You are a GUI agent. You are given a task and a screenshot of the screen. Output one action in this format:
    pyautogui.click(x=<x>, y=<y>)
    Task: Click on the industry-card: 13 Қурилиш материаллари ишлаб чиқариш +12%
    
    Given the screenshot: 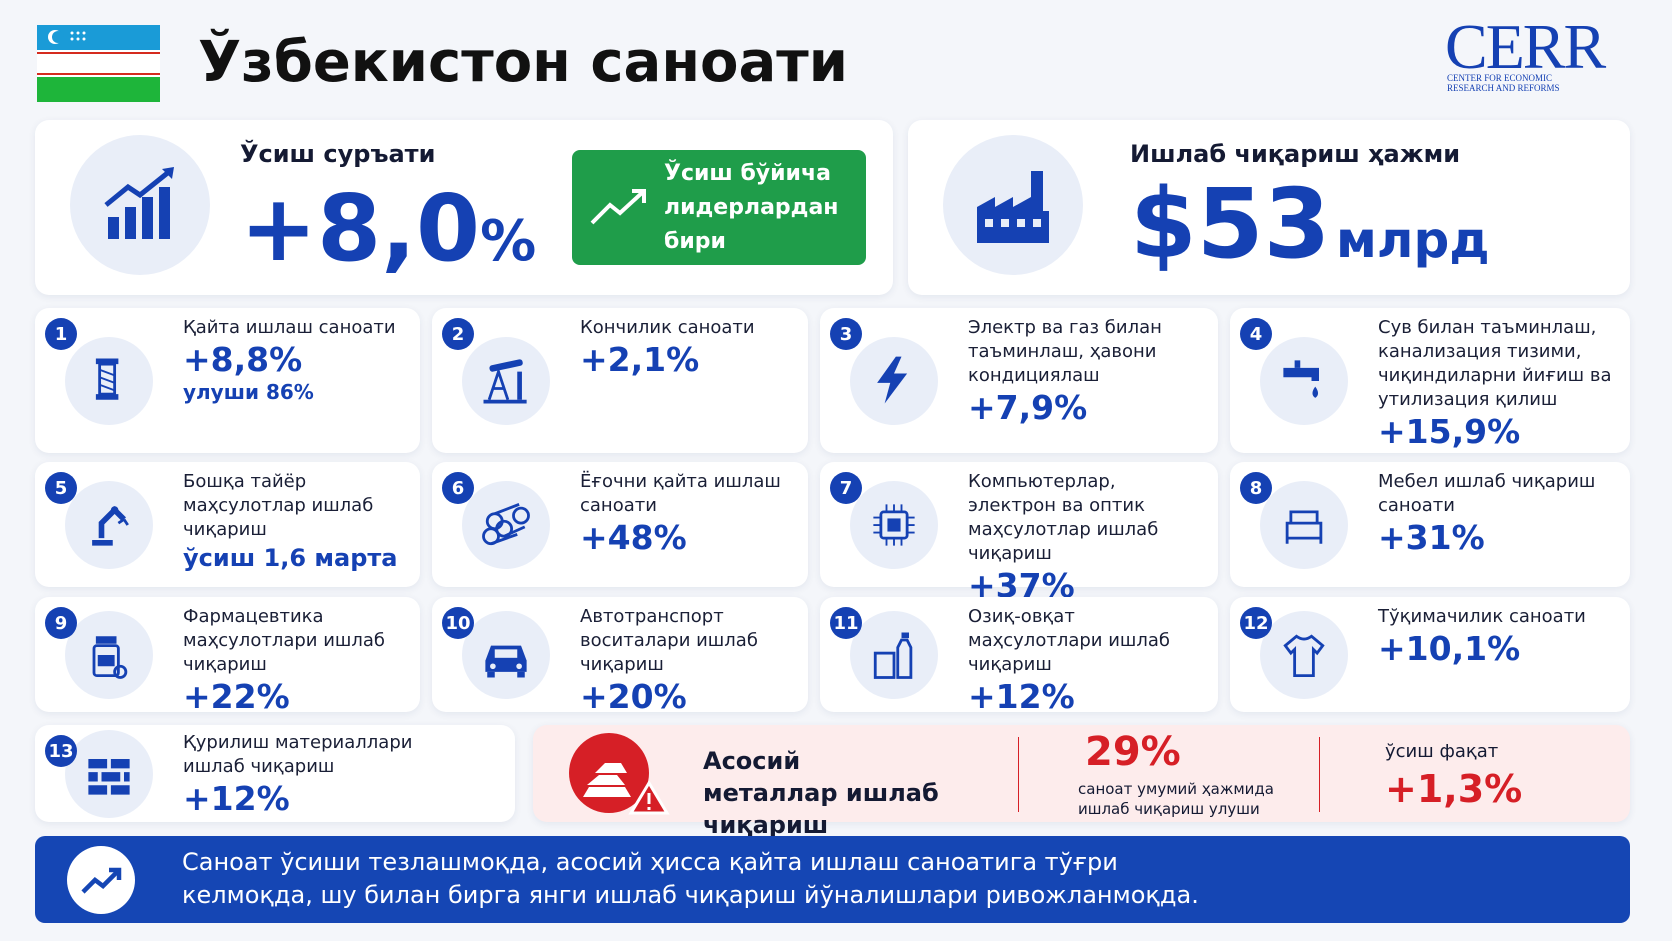 What is the action you would take?
    pyautogui.click(x=275, y=773)
    